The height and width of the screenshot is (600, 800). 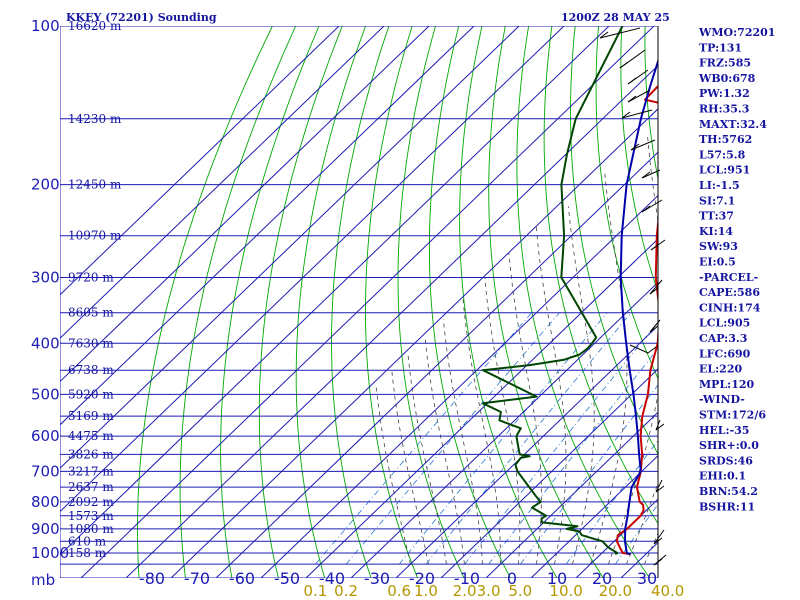 What do you see at coordinates (720, 369) in the screenshot?
I see `index-item: EL:220` at bounding box center [720, 369].